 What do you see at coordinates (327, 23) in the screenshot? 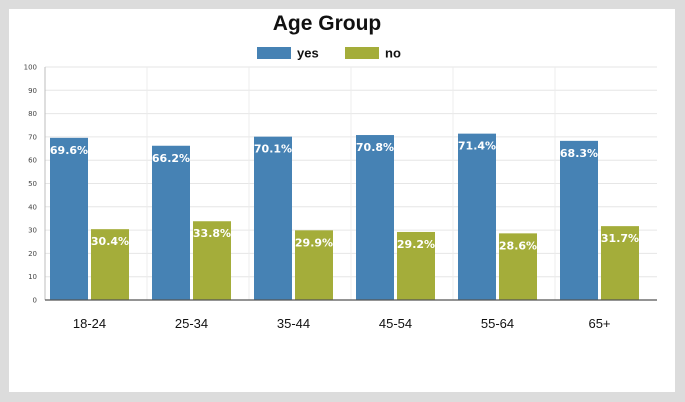
I see `chart-title: Age Group` at bounding box center [327, 23].